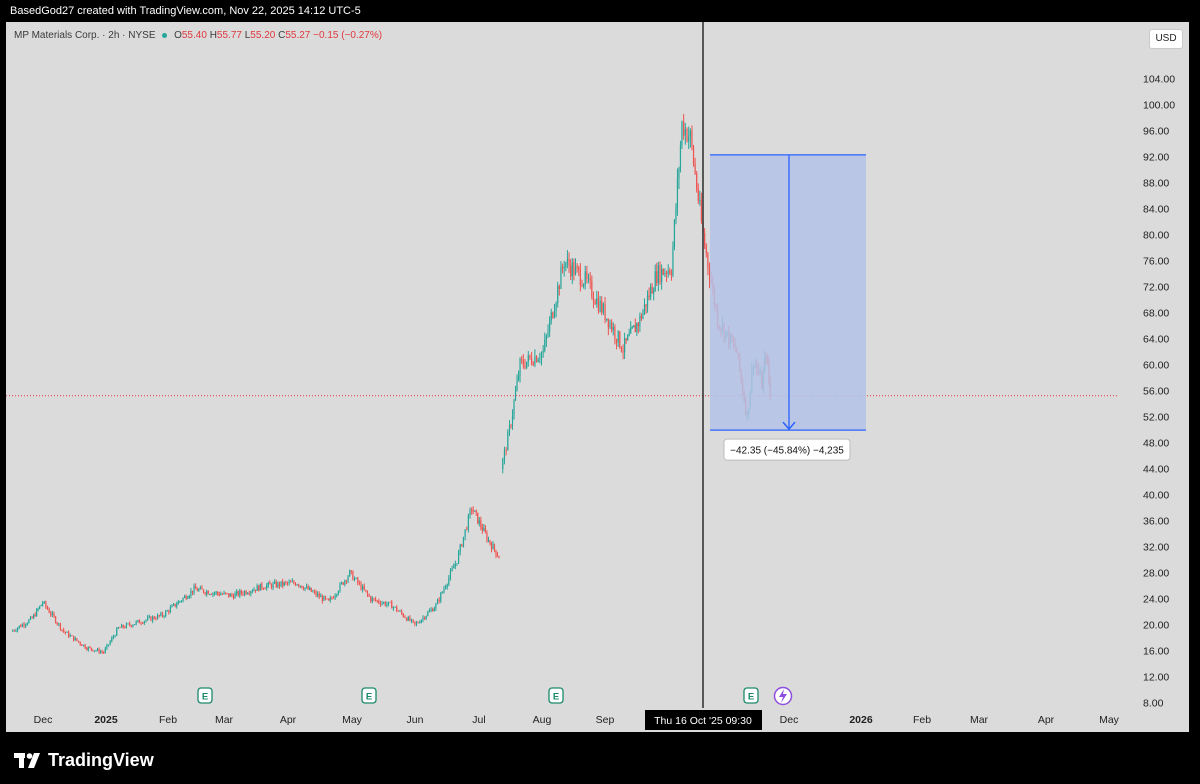 The width and height of the screenshot is (1200, 784). I want to click on measure-label: −42.35 (−45.84%) −4,235, so click(787, 451).